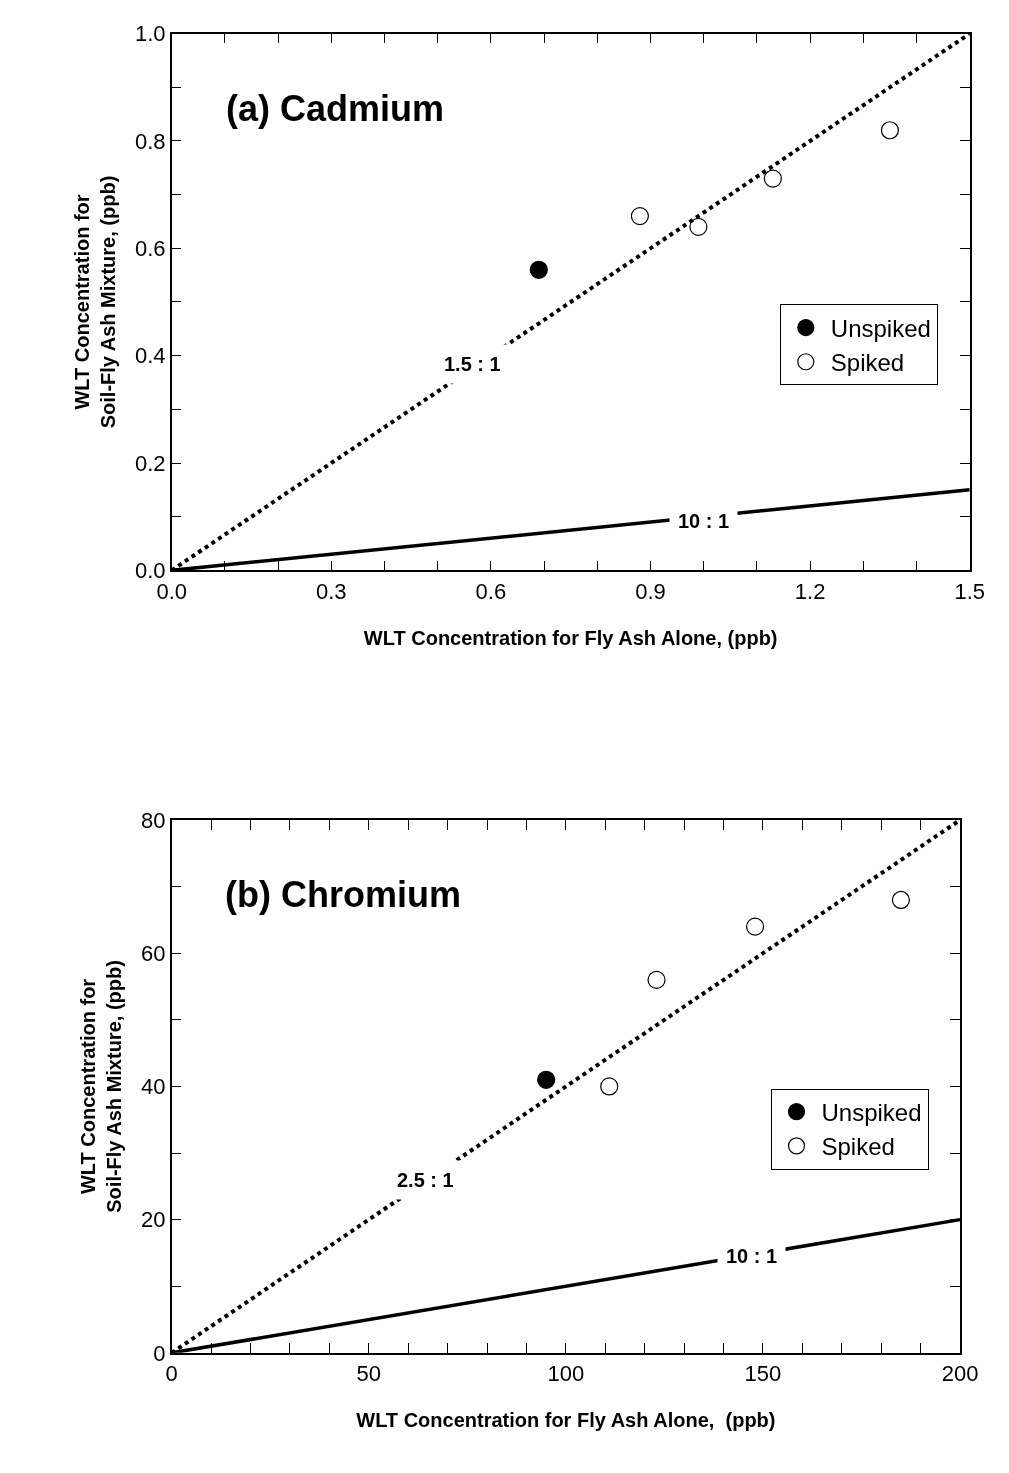 Image resolution: width=1009 pixels, height=1473 pixels. I want to click on y-tick-label: 0.2, so click(150, 463).